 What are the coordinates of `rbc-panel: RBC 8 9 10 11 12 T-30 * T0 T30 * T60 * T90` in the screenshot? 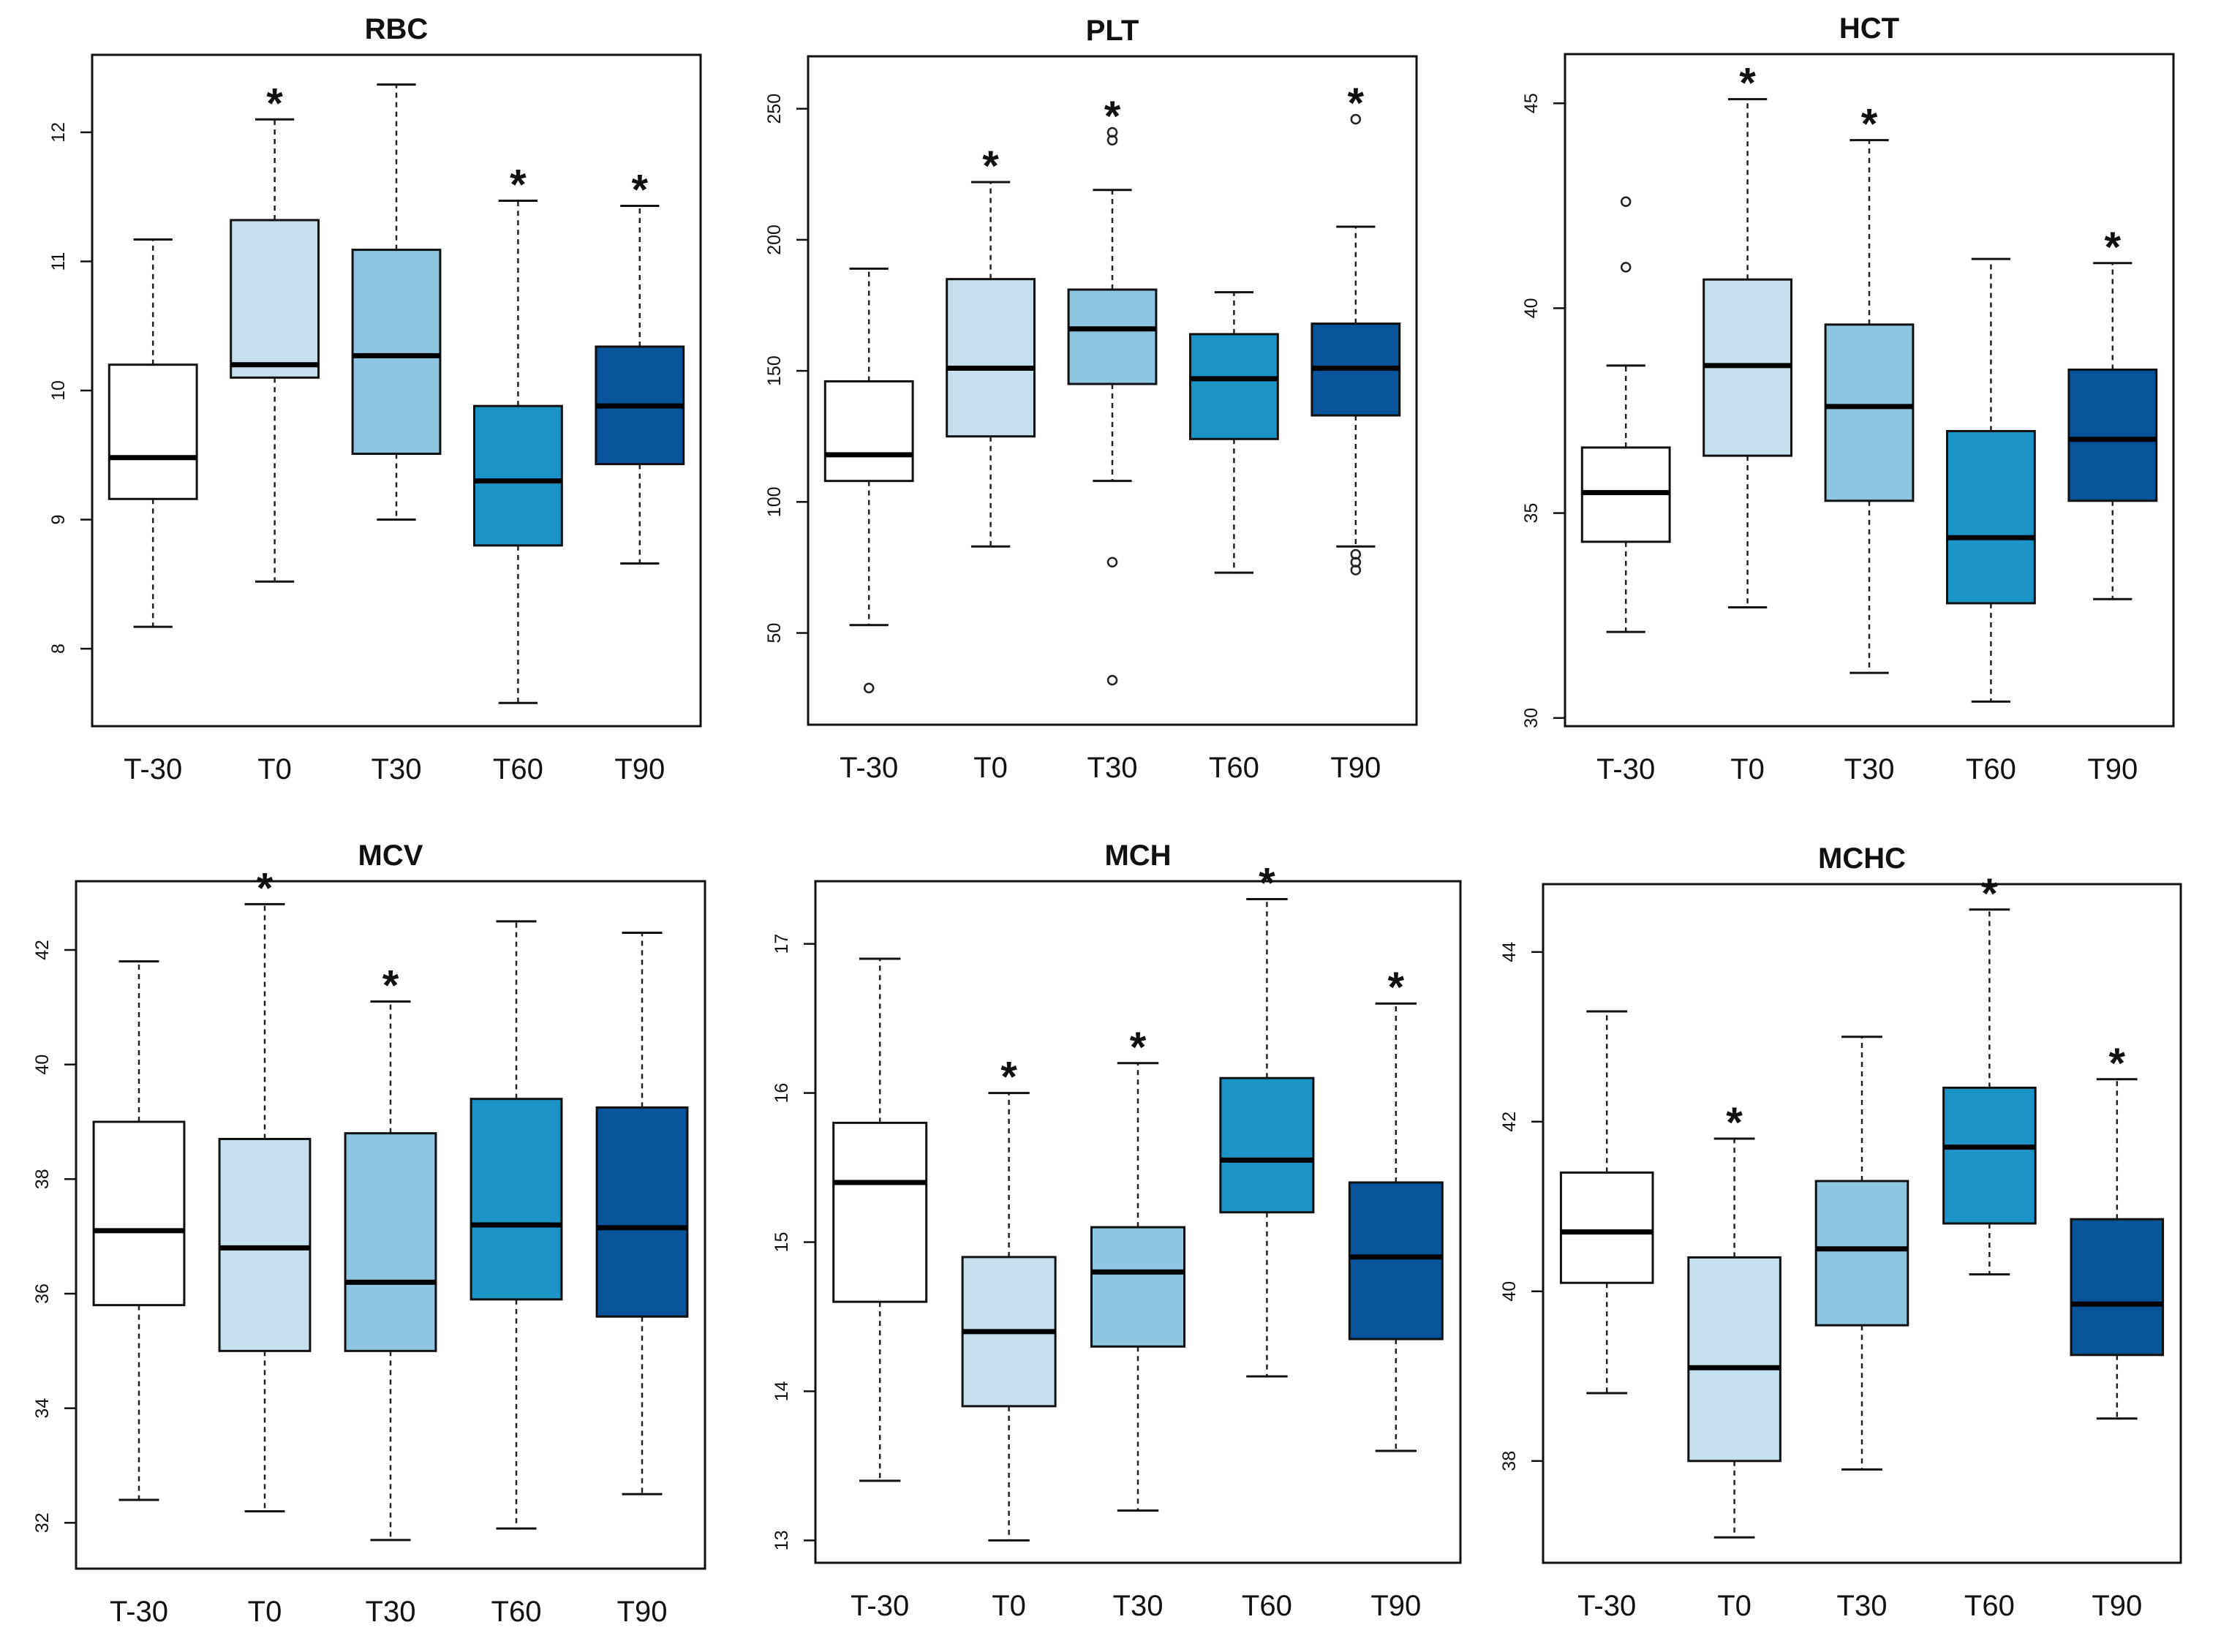 It's located at (375, 399).